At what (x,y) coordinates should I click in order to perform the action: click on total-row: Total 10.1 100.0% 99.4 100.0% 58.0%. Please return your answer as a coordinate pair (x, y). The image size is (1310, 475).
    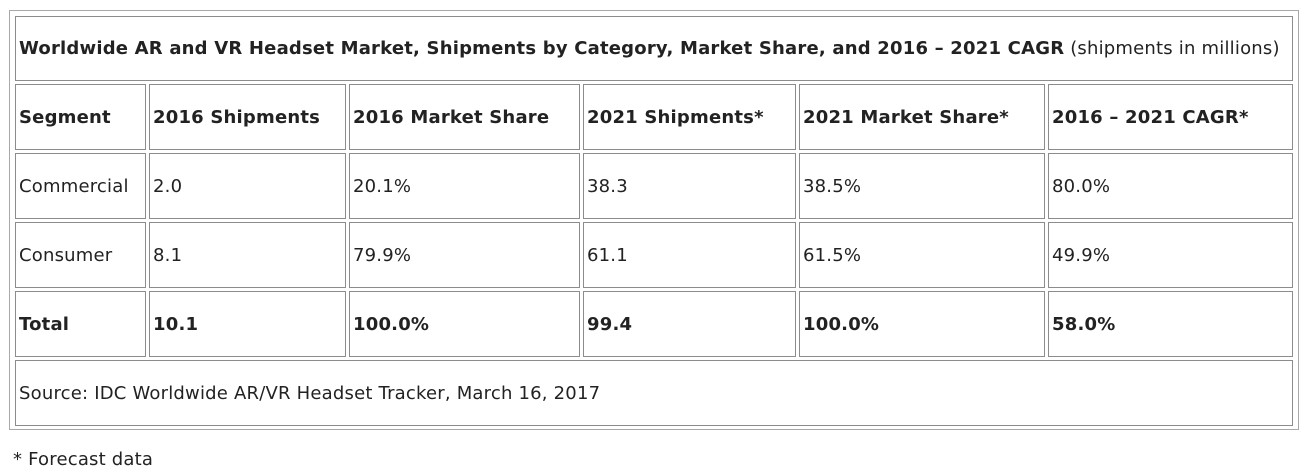
    Looking at the image, I should click on (654, 324).